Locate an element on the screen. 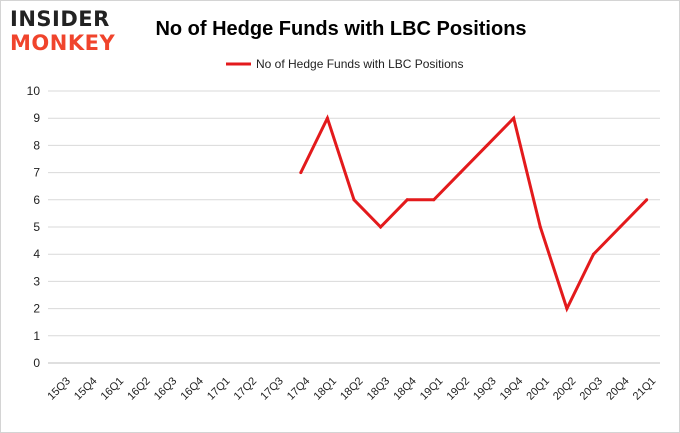 The height and width of the screenshot is (433, 680). y-tick-label-8: 8 is located at coordinates (36, 145).